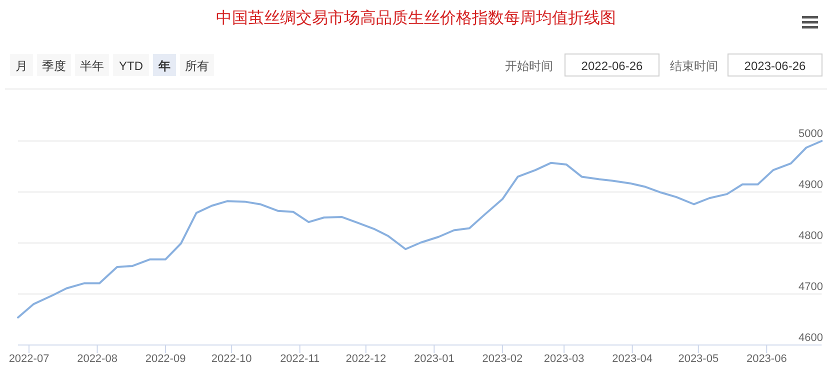 Image resolution: width=832 pixels, height=376 pixels. Describe the element at coordinates (564, 359) in the screenshot. I see `x-tick-label: 2023-03` at that location.